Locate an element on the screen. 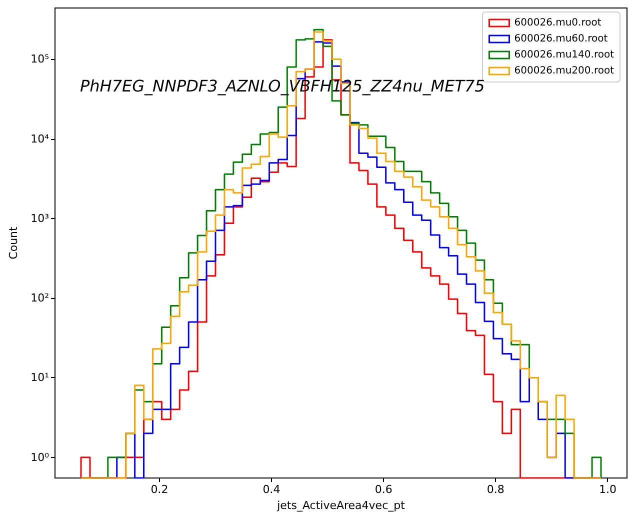 The width and height of the screenshot is (628, 516). x-axis-title: jets_ActiveArea4vec_pt is located at coordinates (341, 505).